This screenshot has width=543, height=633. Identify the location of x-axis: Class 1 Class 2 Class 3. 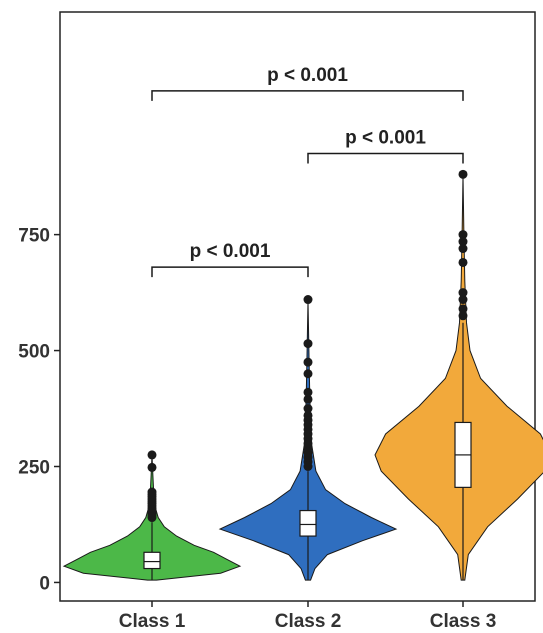
(308, 616).